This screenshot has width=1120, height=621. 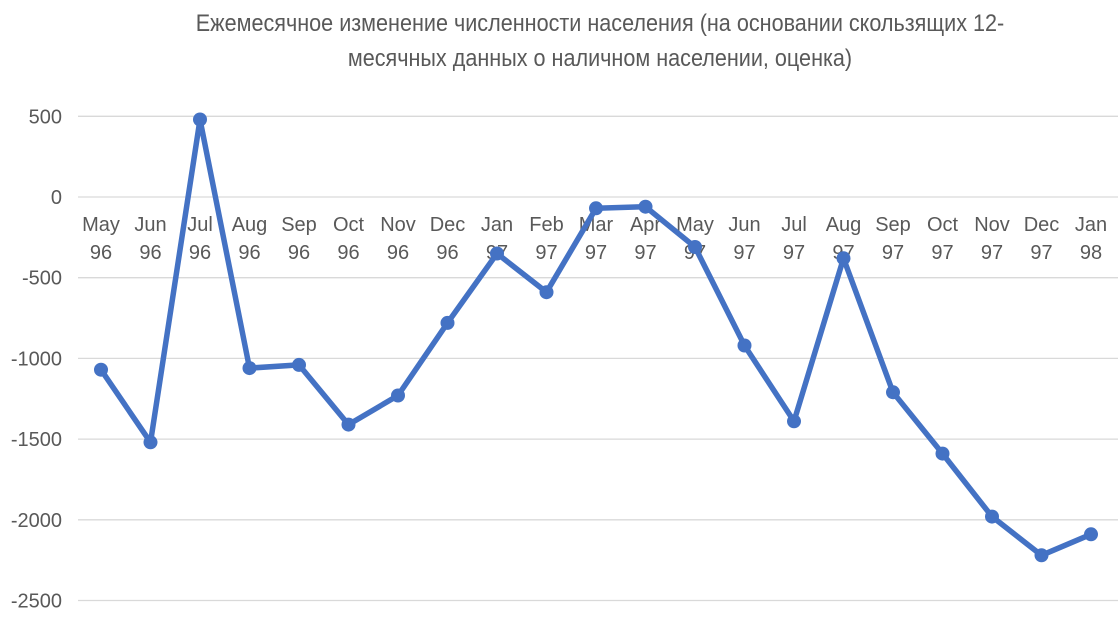 I want to click on x-tick-label: Dec 96, so click(x=448, y=239).